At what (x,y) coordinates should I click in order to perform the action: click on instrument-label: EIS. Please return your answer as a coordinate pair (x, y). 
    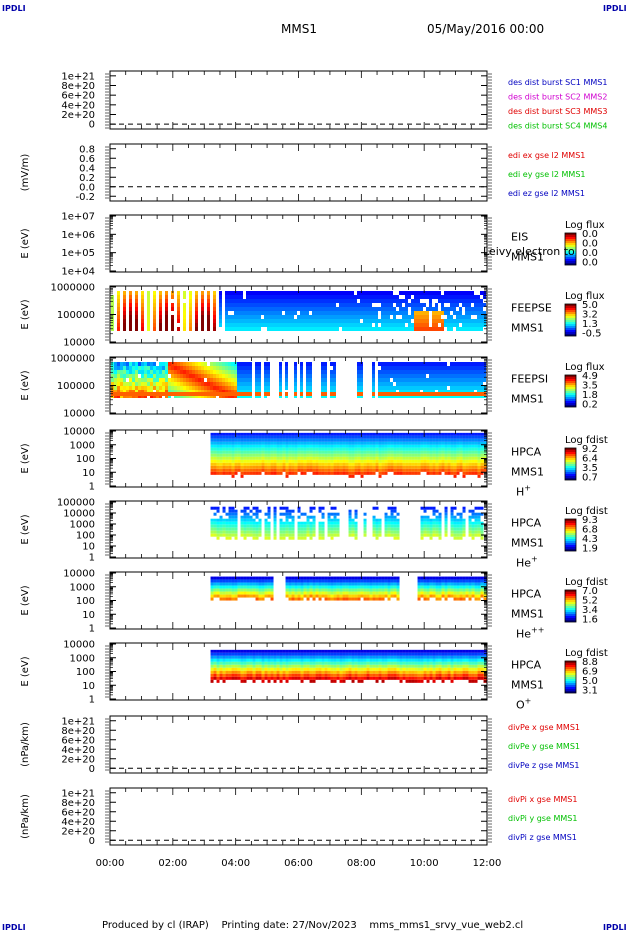
    Looking at the image, I should click on (519, 237).